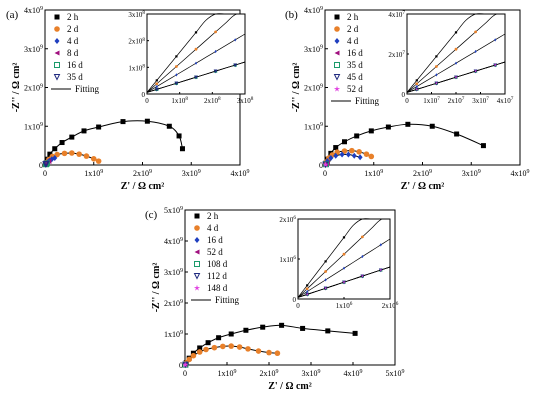 The height and width of the screenshot is (404, 550). Describe the element at coordinates (325, 173) in the screenshot. I see `x-tick-label: 0` at that location.